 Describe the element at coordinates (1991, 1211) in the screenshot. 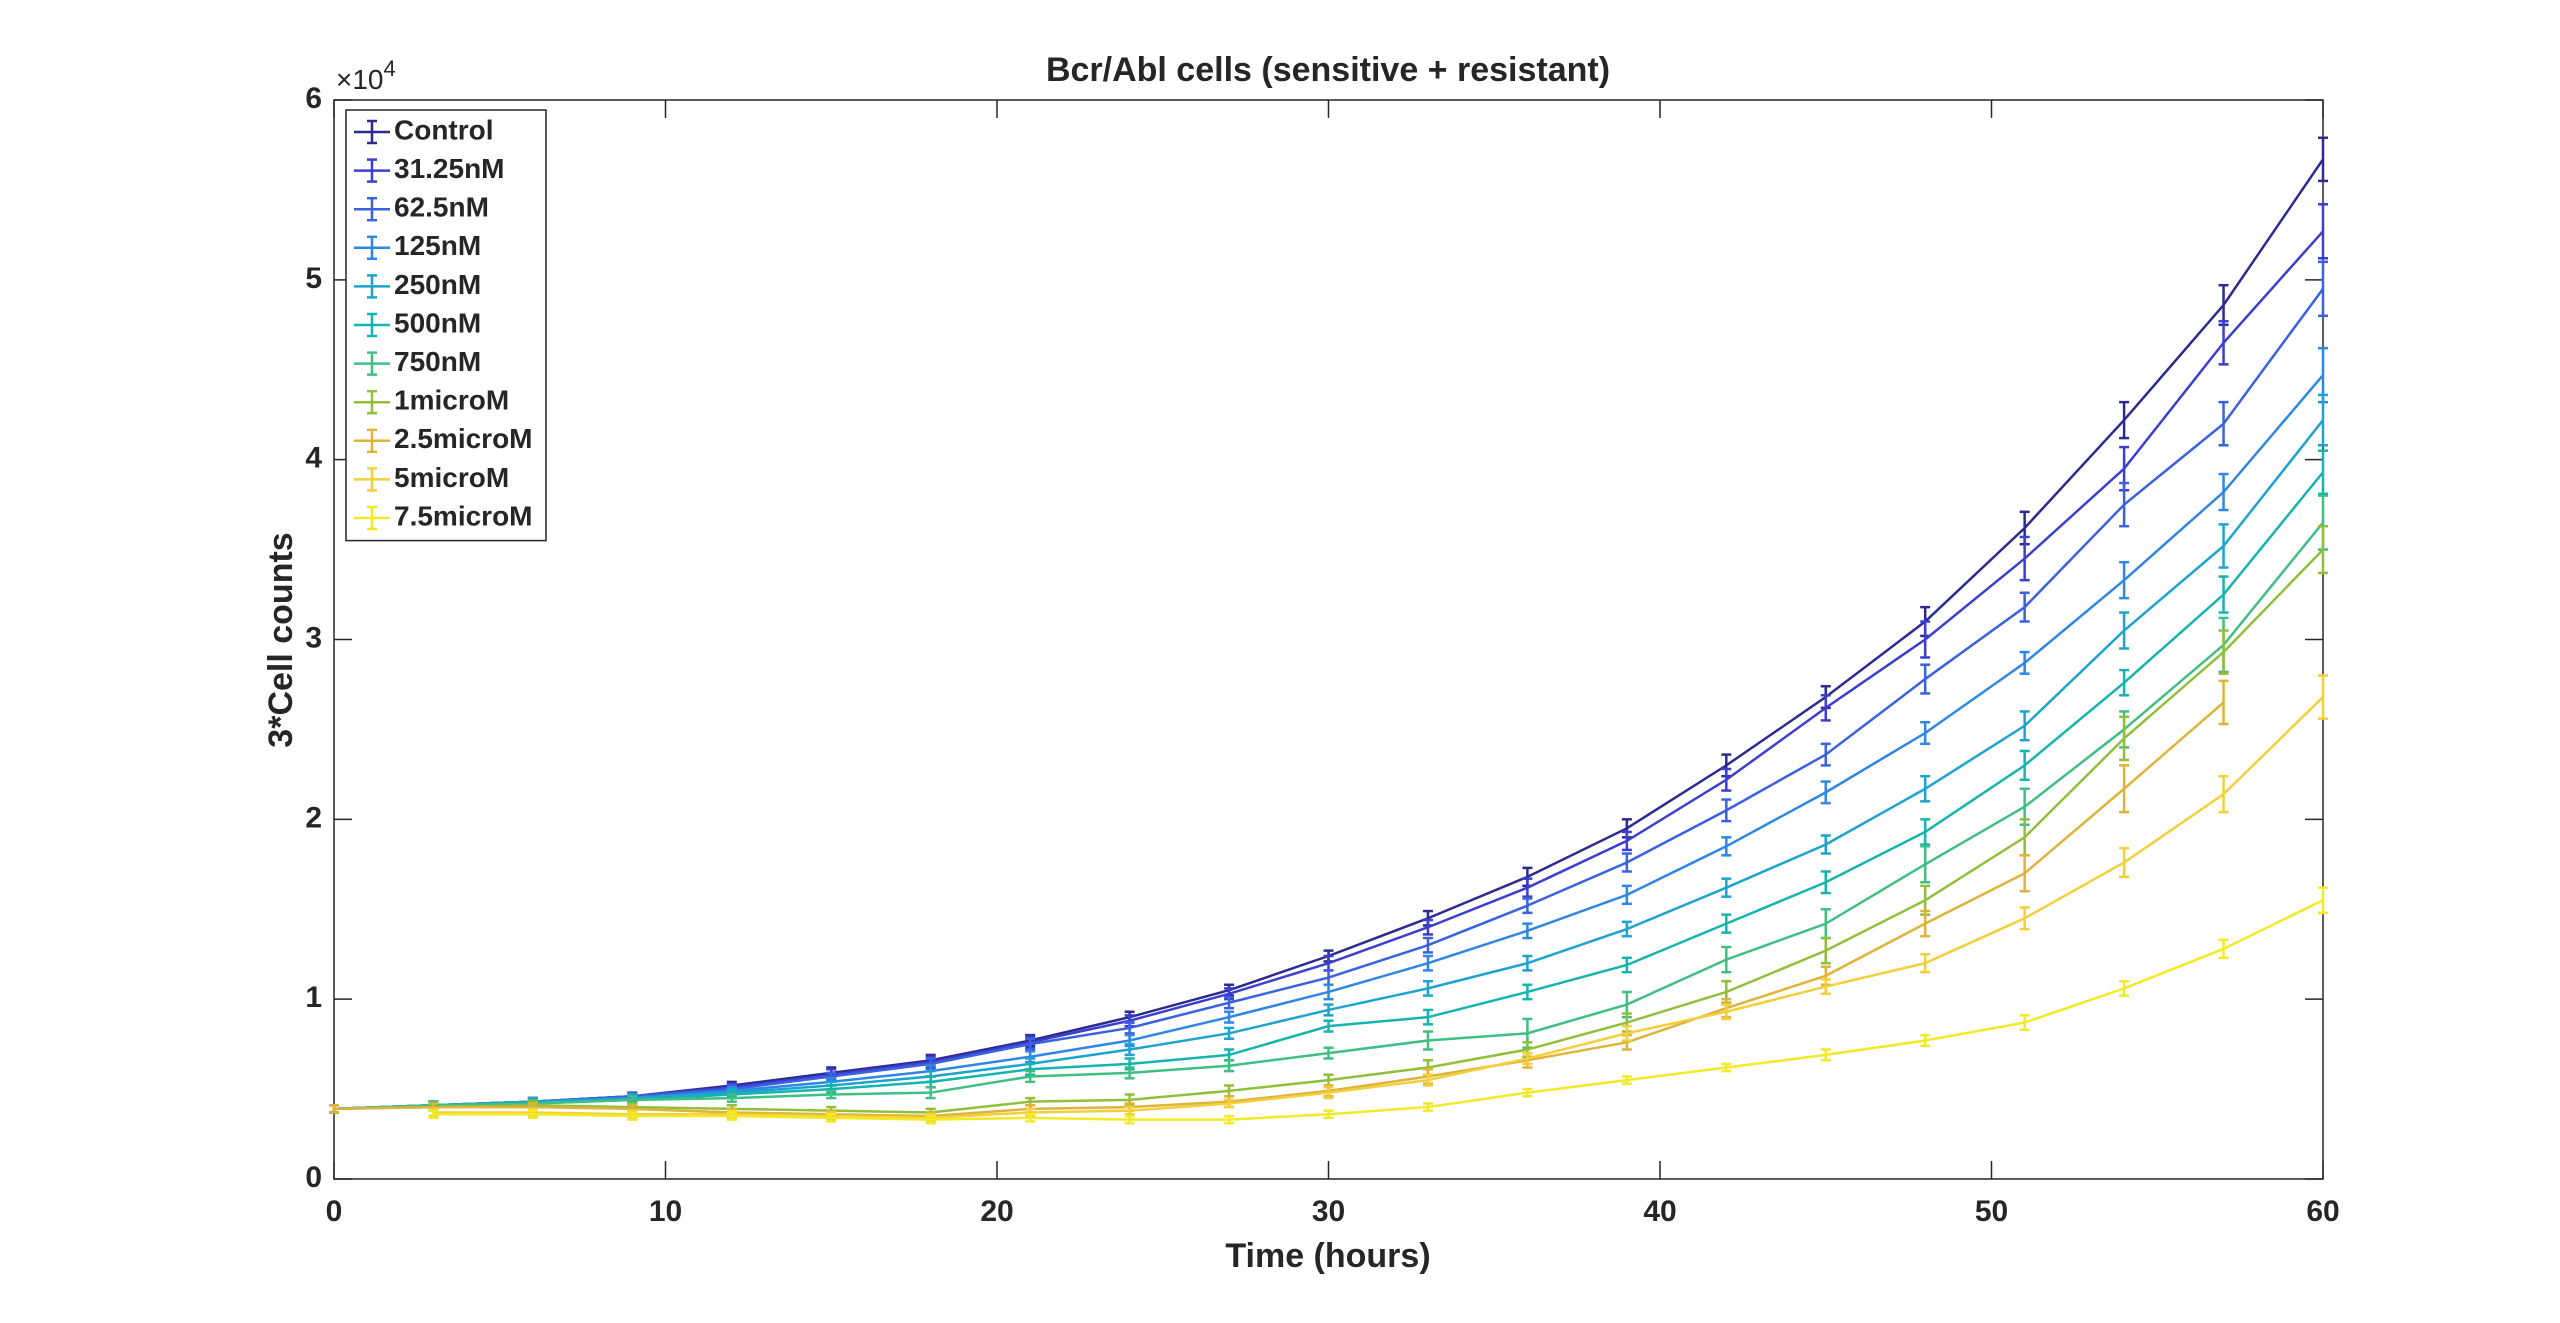

I see `x-tick-label: 50` at that location.